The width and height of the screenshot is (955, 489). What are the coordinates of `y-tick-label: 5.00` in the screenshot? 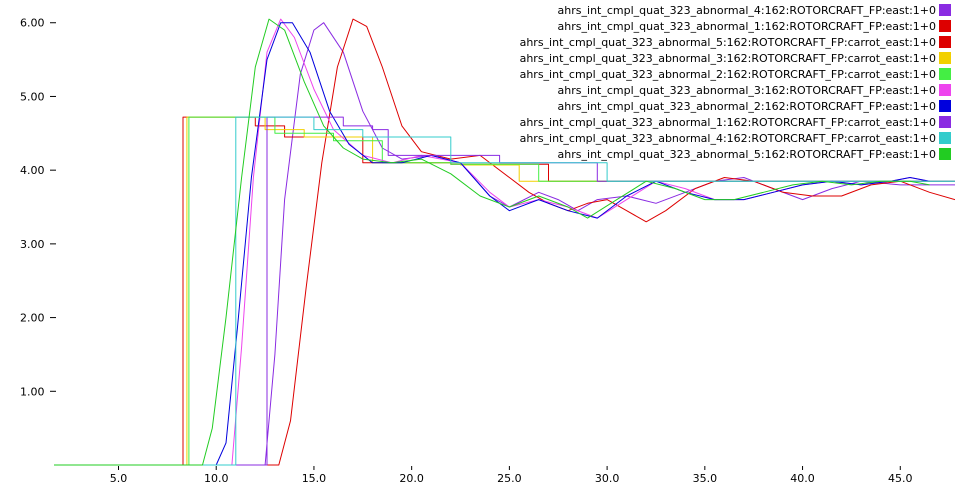 It's located at (32, 96).